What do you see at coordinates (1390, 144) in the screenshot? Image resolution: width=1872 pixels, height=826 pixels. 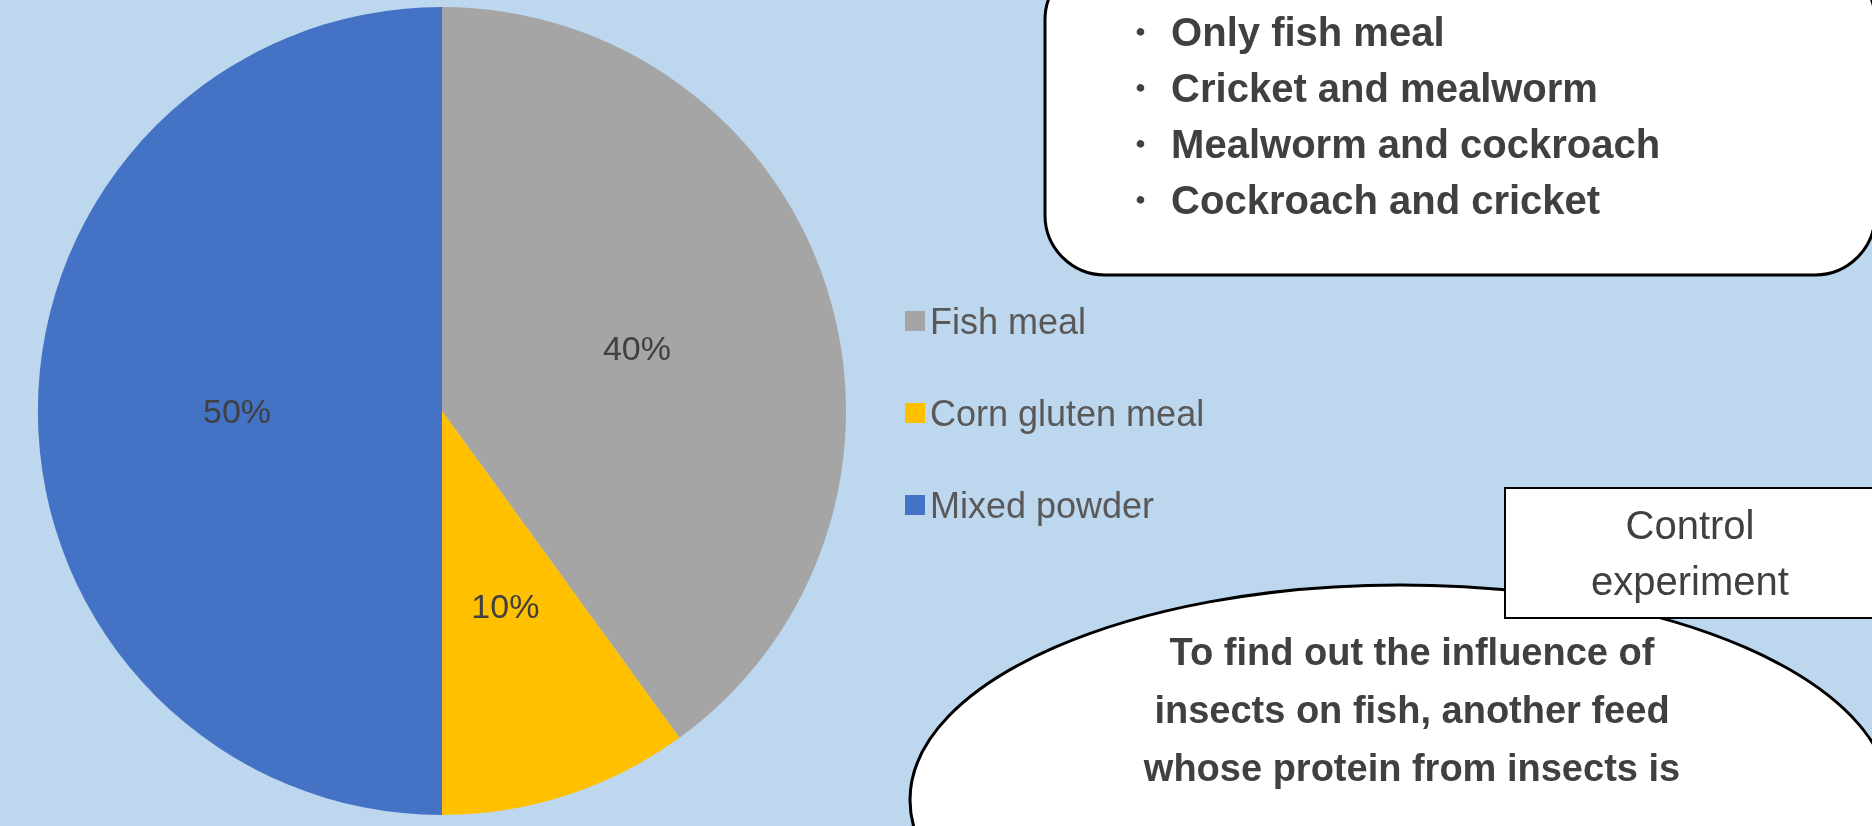 I see `text: ・ Mealworm and cockroach` at bounding box center [1390, 144].